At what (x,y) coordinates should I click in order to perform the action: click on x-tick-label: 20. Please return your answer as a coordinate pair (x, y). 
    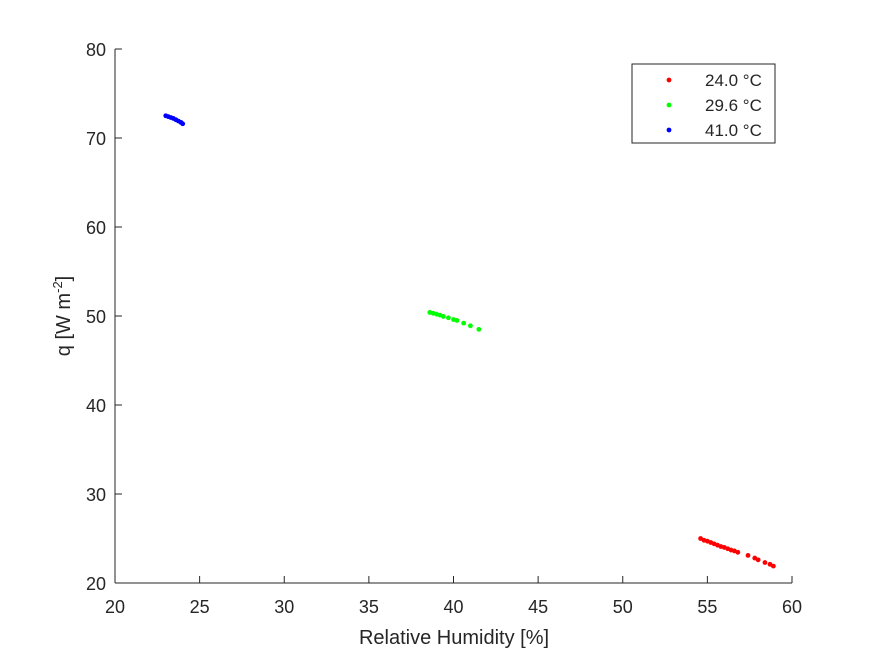
    Looking at the image, I should click on (115, 607).